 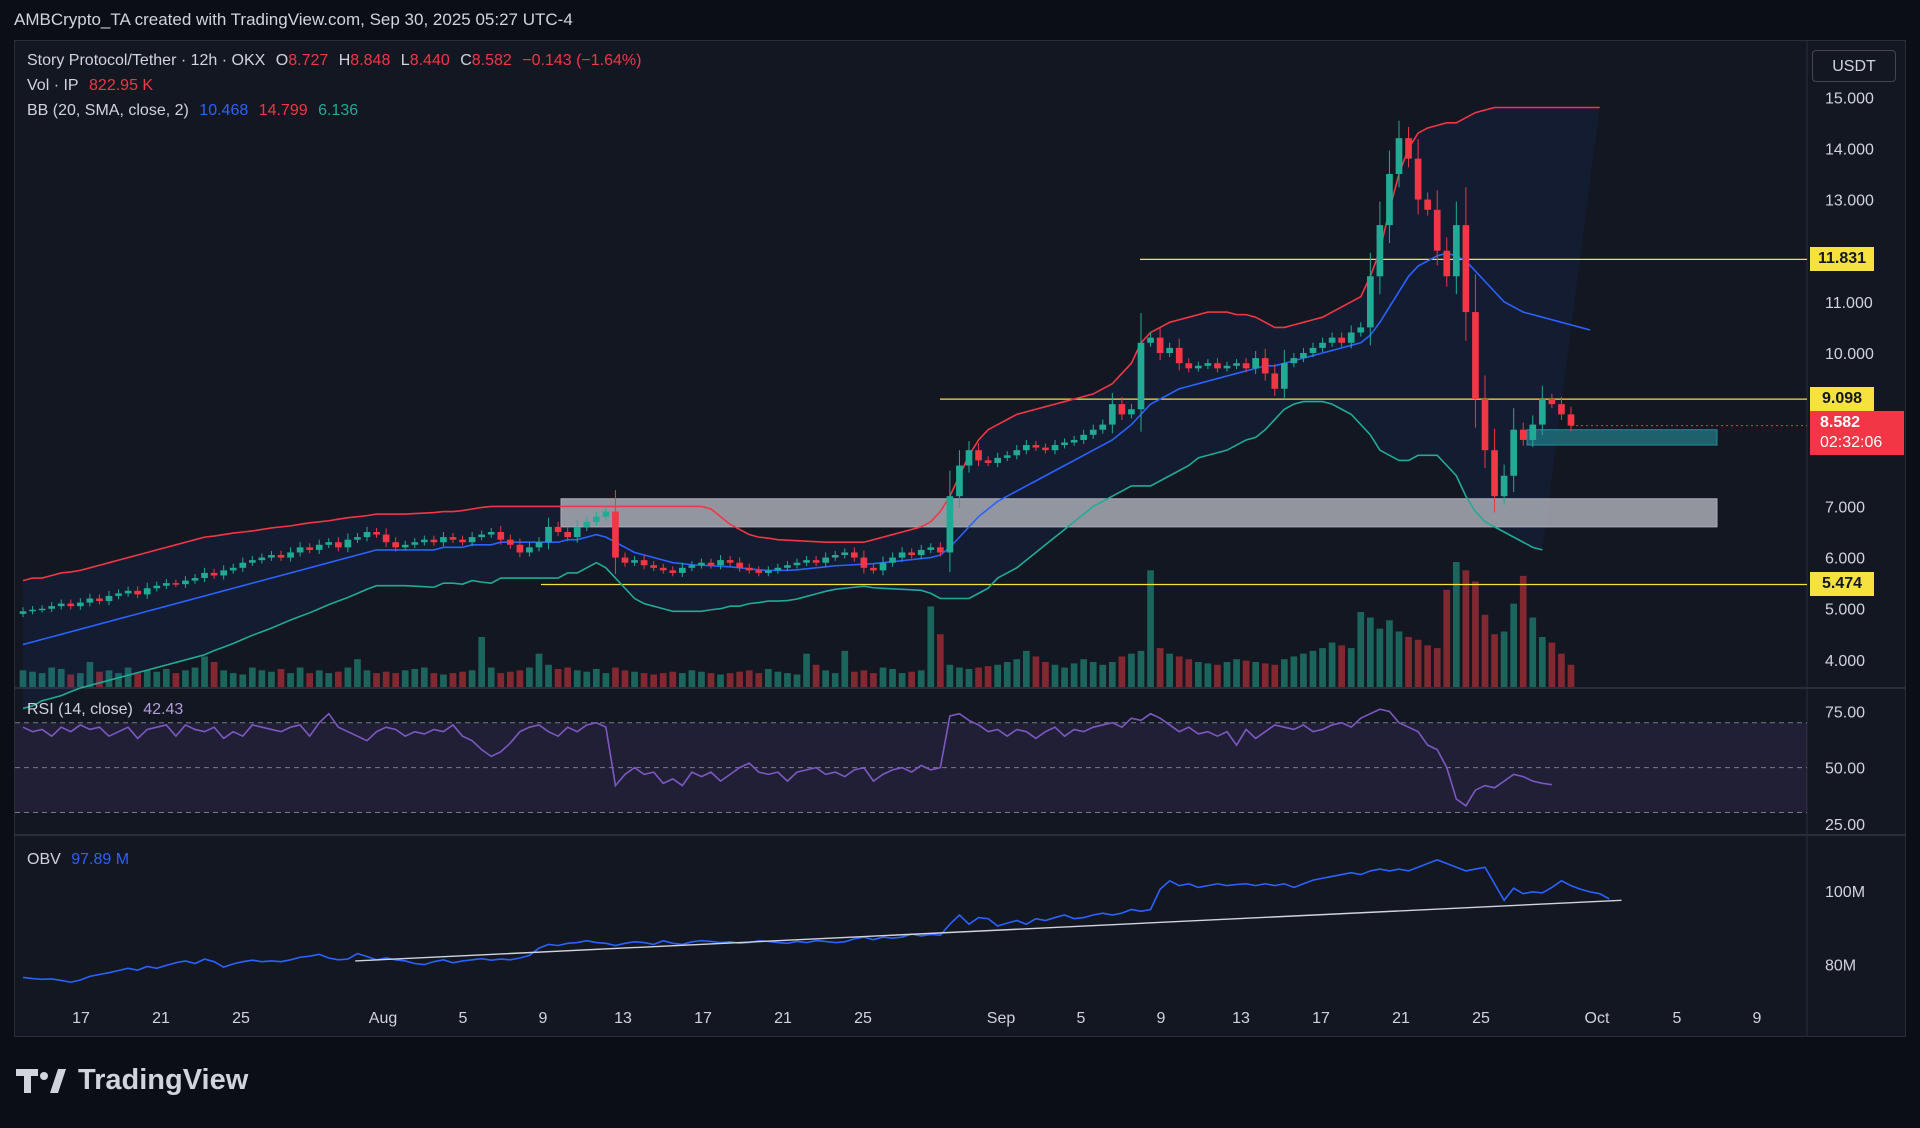 What do you see at coordinates (1622, 437) in the screenshot?
I see `support-zone` at bounding box center [1622, 437].